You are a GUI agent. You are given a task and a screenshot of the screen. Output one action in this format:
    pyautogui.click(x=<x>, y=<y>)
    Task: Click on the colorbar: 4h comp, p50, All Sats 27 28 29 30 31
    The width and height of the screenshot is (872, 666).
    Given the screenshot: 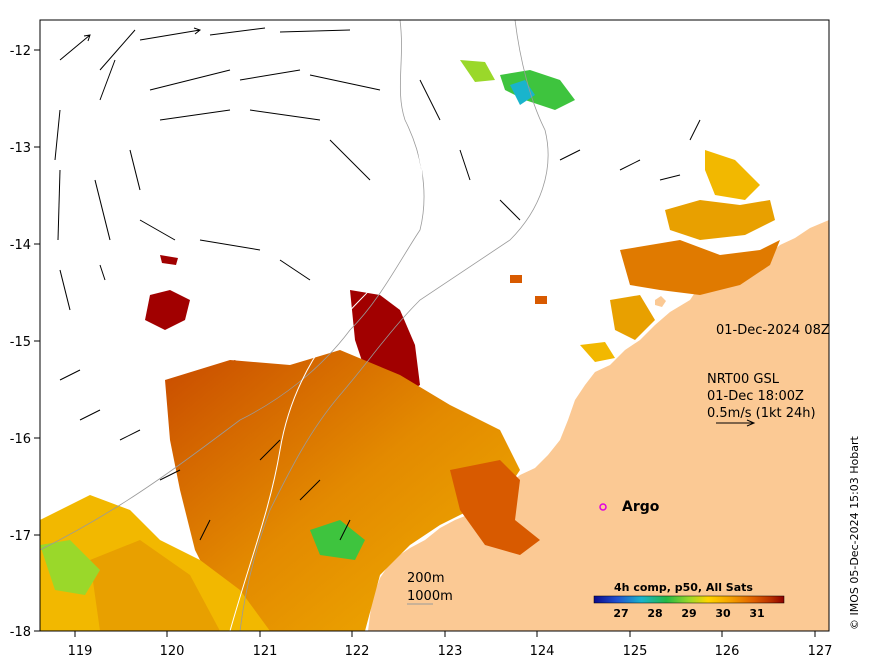 What is the action you would take?
    pyautogui.click(x=689, y=600)
    